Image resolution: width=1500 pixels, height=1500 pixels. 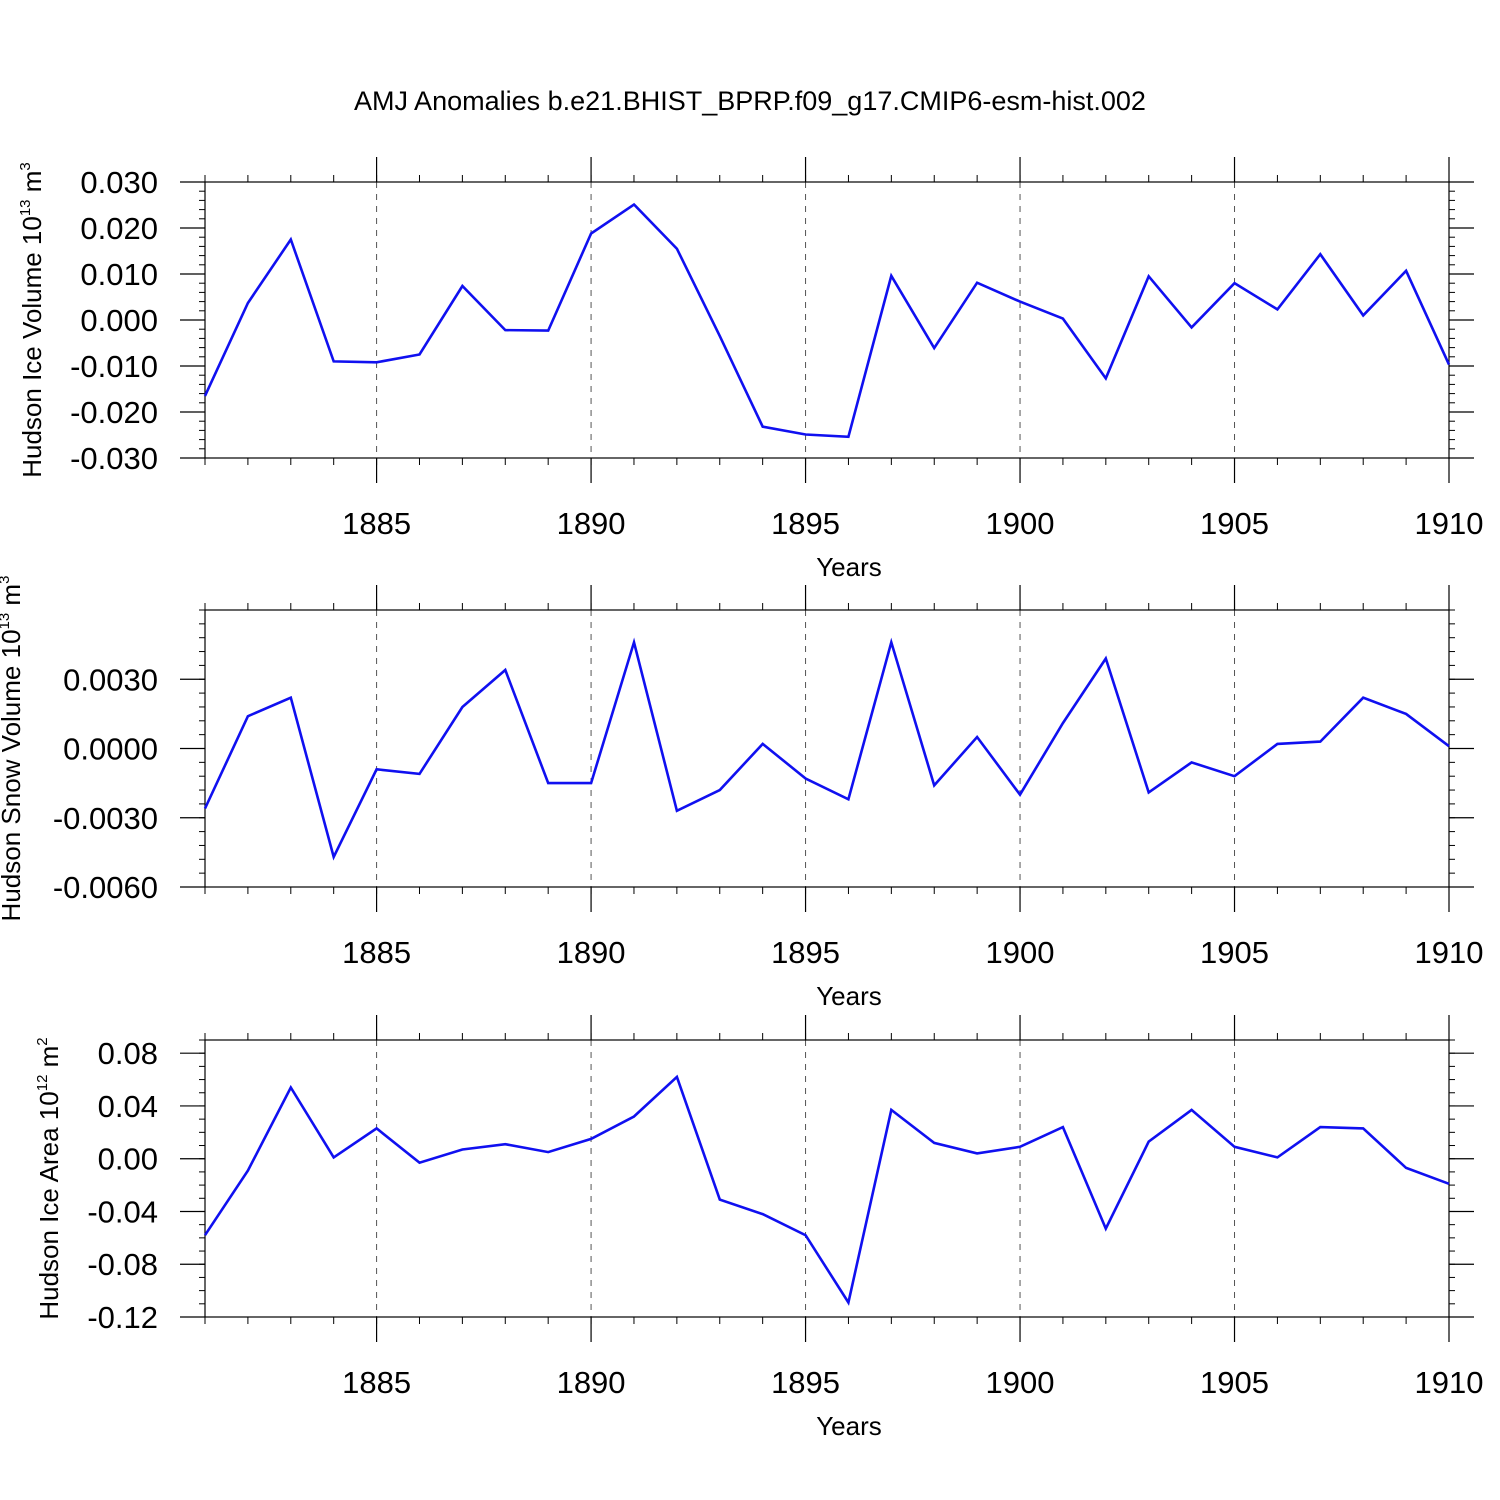 What do you see at coordinates (122, 1211) in the screenshot?
I see `y-tick-label: -0.04` at bounding box center [122, 1211].